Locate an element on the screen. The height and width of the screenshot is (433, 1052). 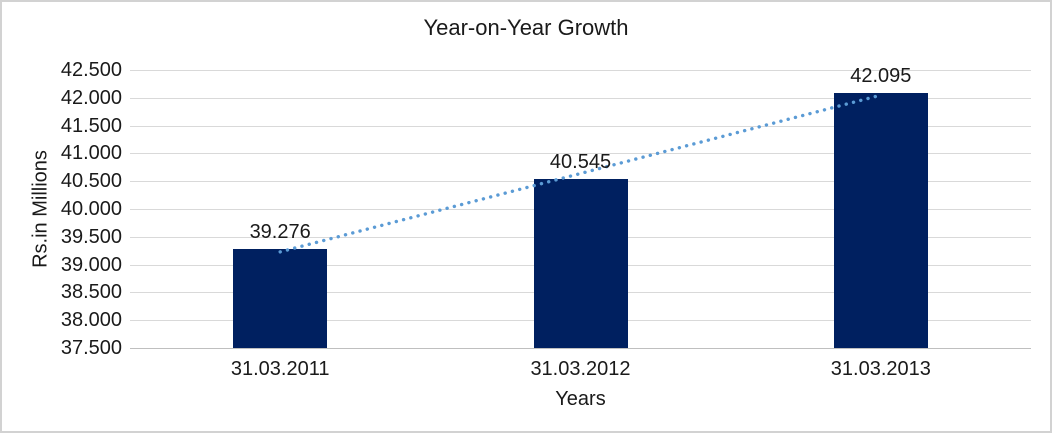
y-tick-label: 42.500 is located at coordinates (91, 70).